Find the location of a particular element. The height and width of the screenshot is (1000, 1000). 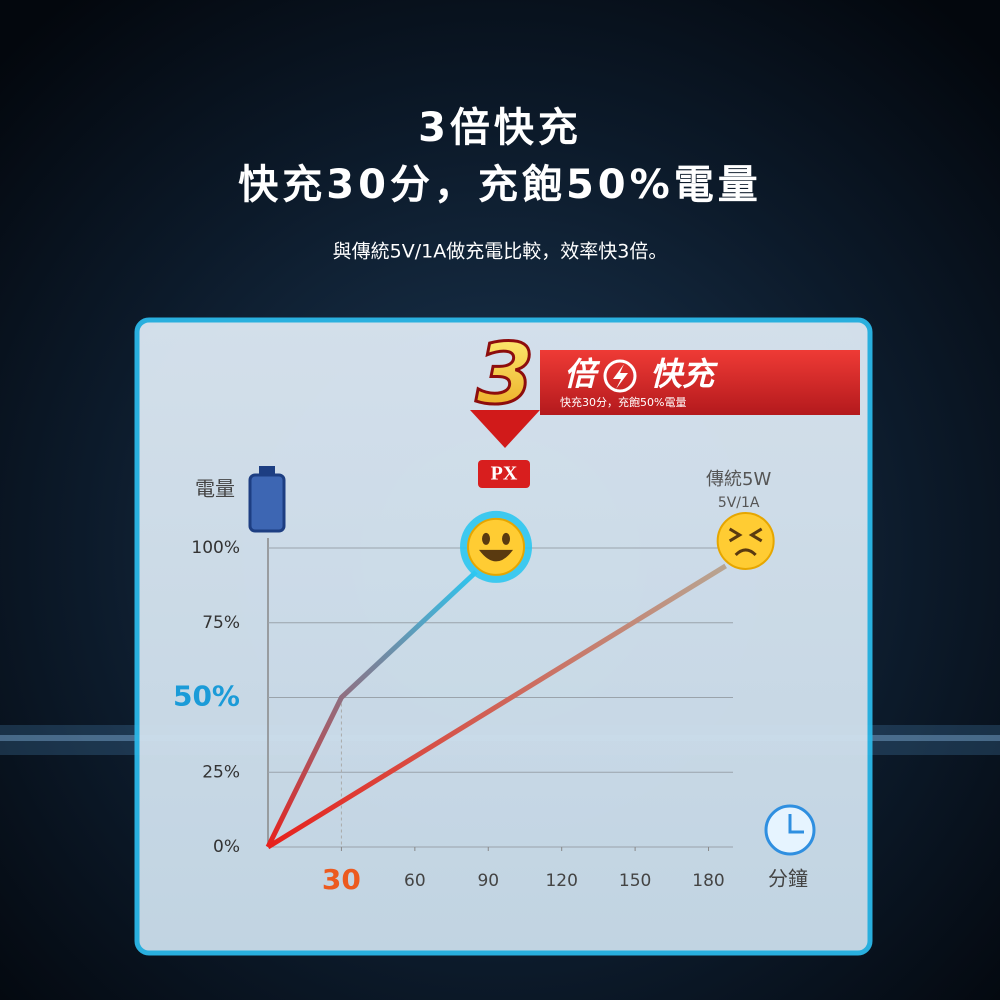

y-tick-label: 25% is located at coordinates (221, 772).